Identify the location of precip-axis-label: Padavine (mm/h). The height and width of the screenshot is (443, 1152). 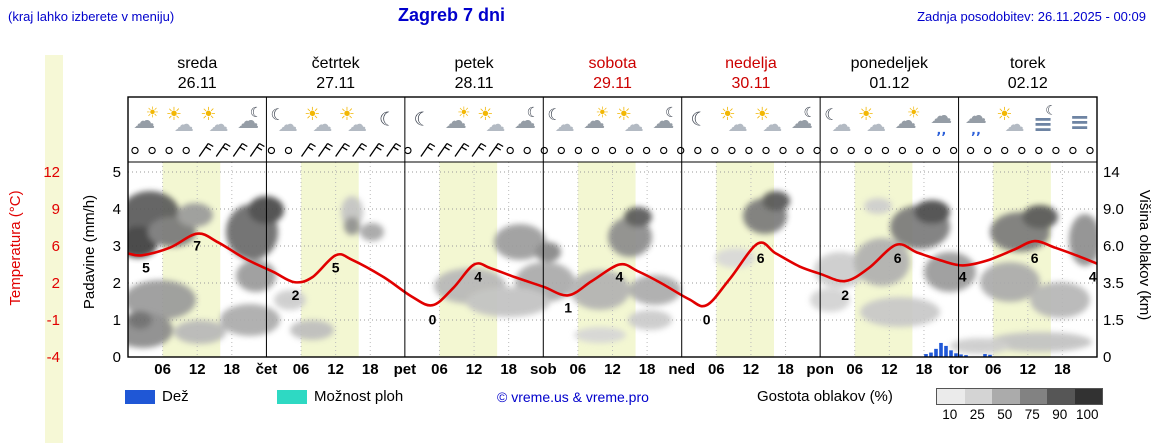
(89, 252).